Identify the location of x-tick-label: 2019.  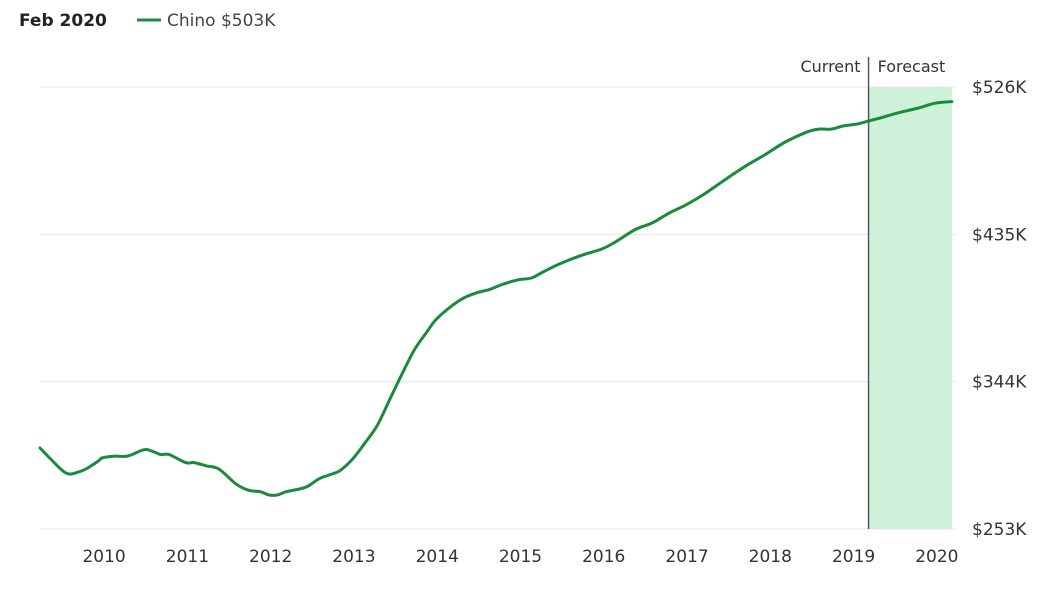
(853, 557).